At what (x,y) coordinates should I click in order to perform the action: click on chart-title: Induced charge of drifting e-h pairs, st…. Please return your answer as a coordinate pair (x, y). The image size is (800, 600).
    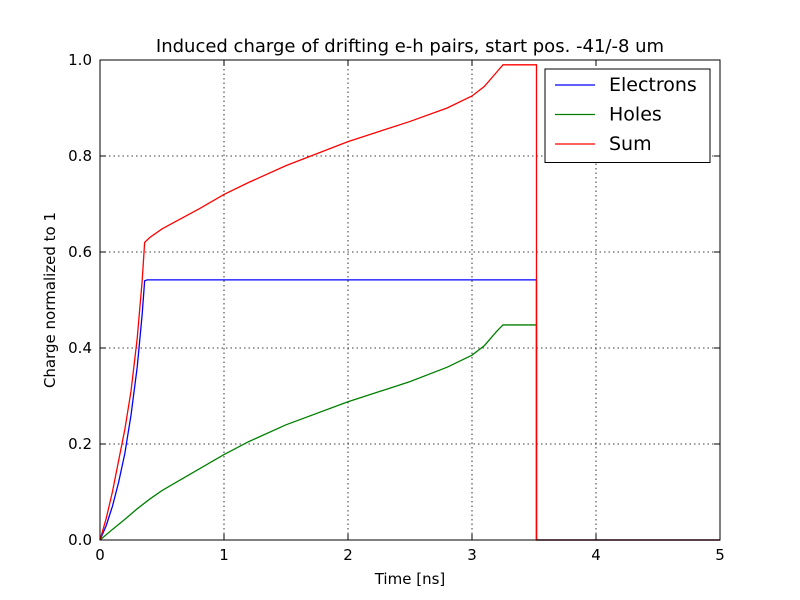
    Looking at the image, I should click on (410, 46).